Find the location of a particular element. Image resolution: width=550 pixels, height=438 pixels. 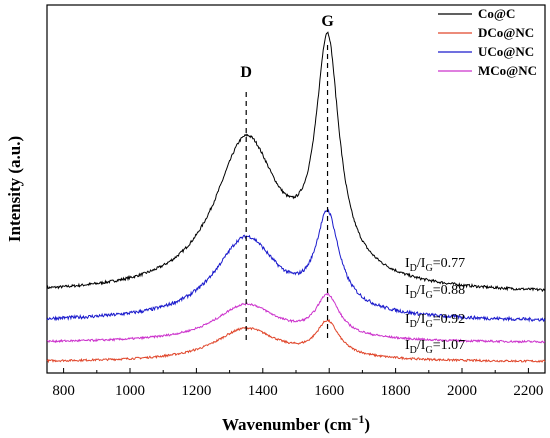

ratio-label-1: ID/IG=1.07 is located at coordinates (435, 347).